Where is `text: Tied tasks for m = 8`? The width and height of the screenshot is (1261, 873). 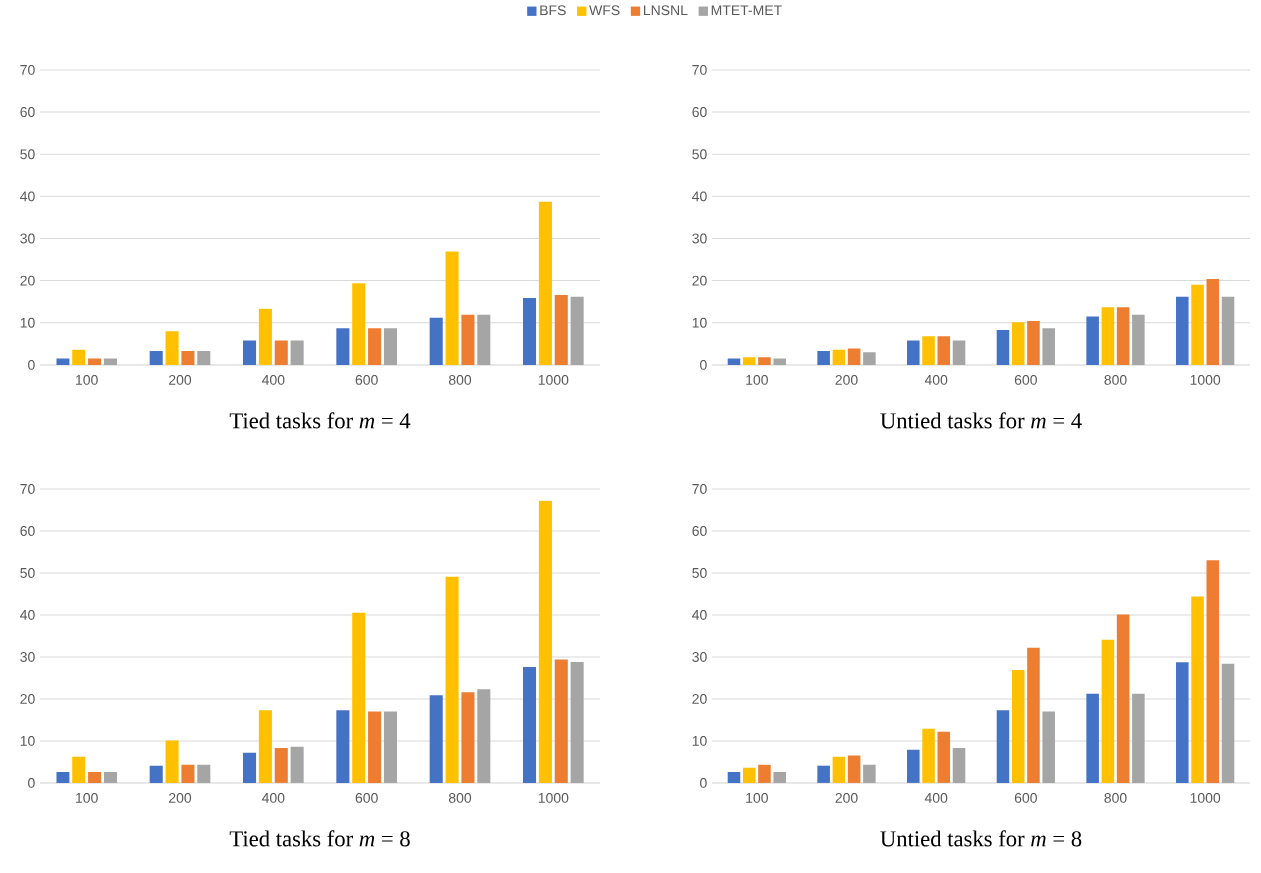 text: Tied tasks for m = 8 is located at coordinates (319, 838).